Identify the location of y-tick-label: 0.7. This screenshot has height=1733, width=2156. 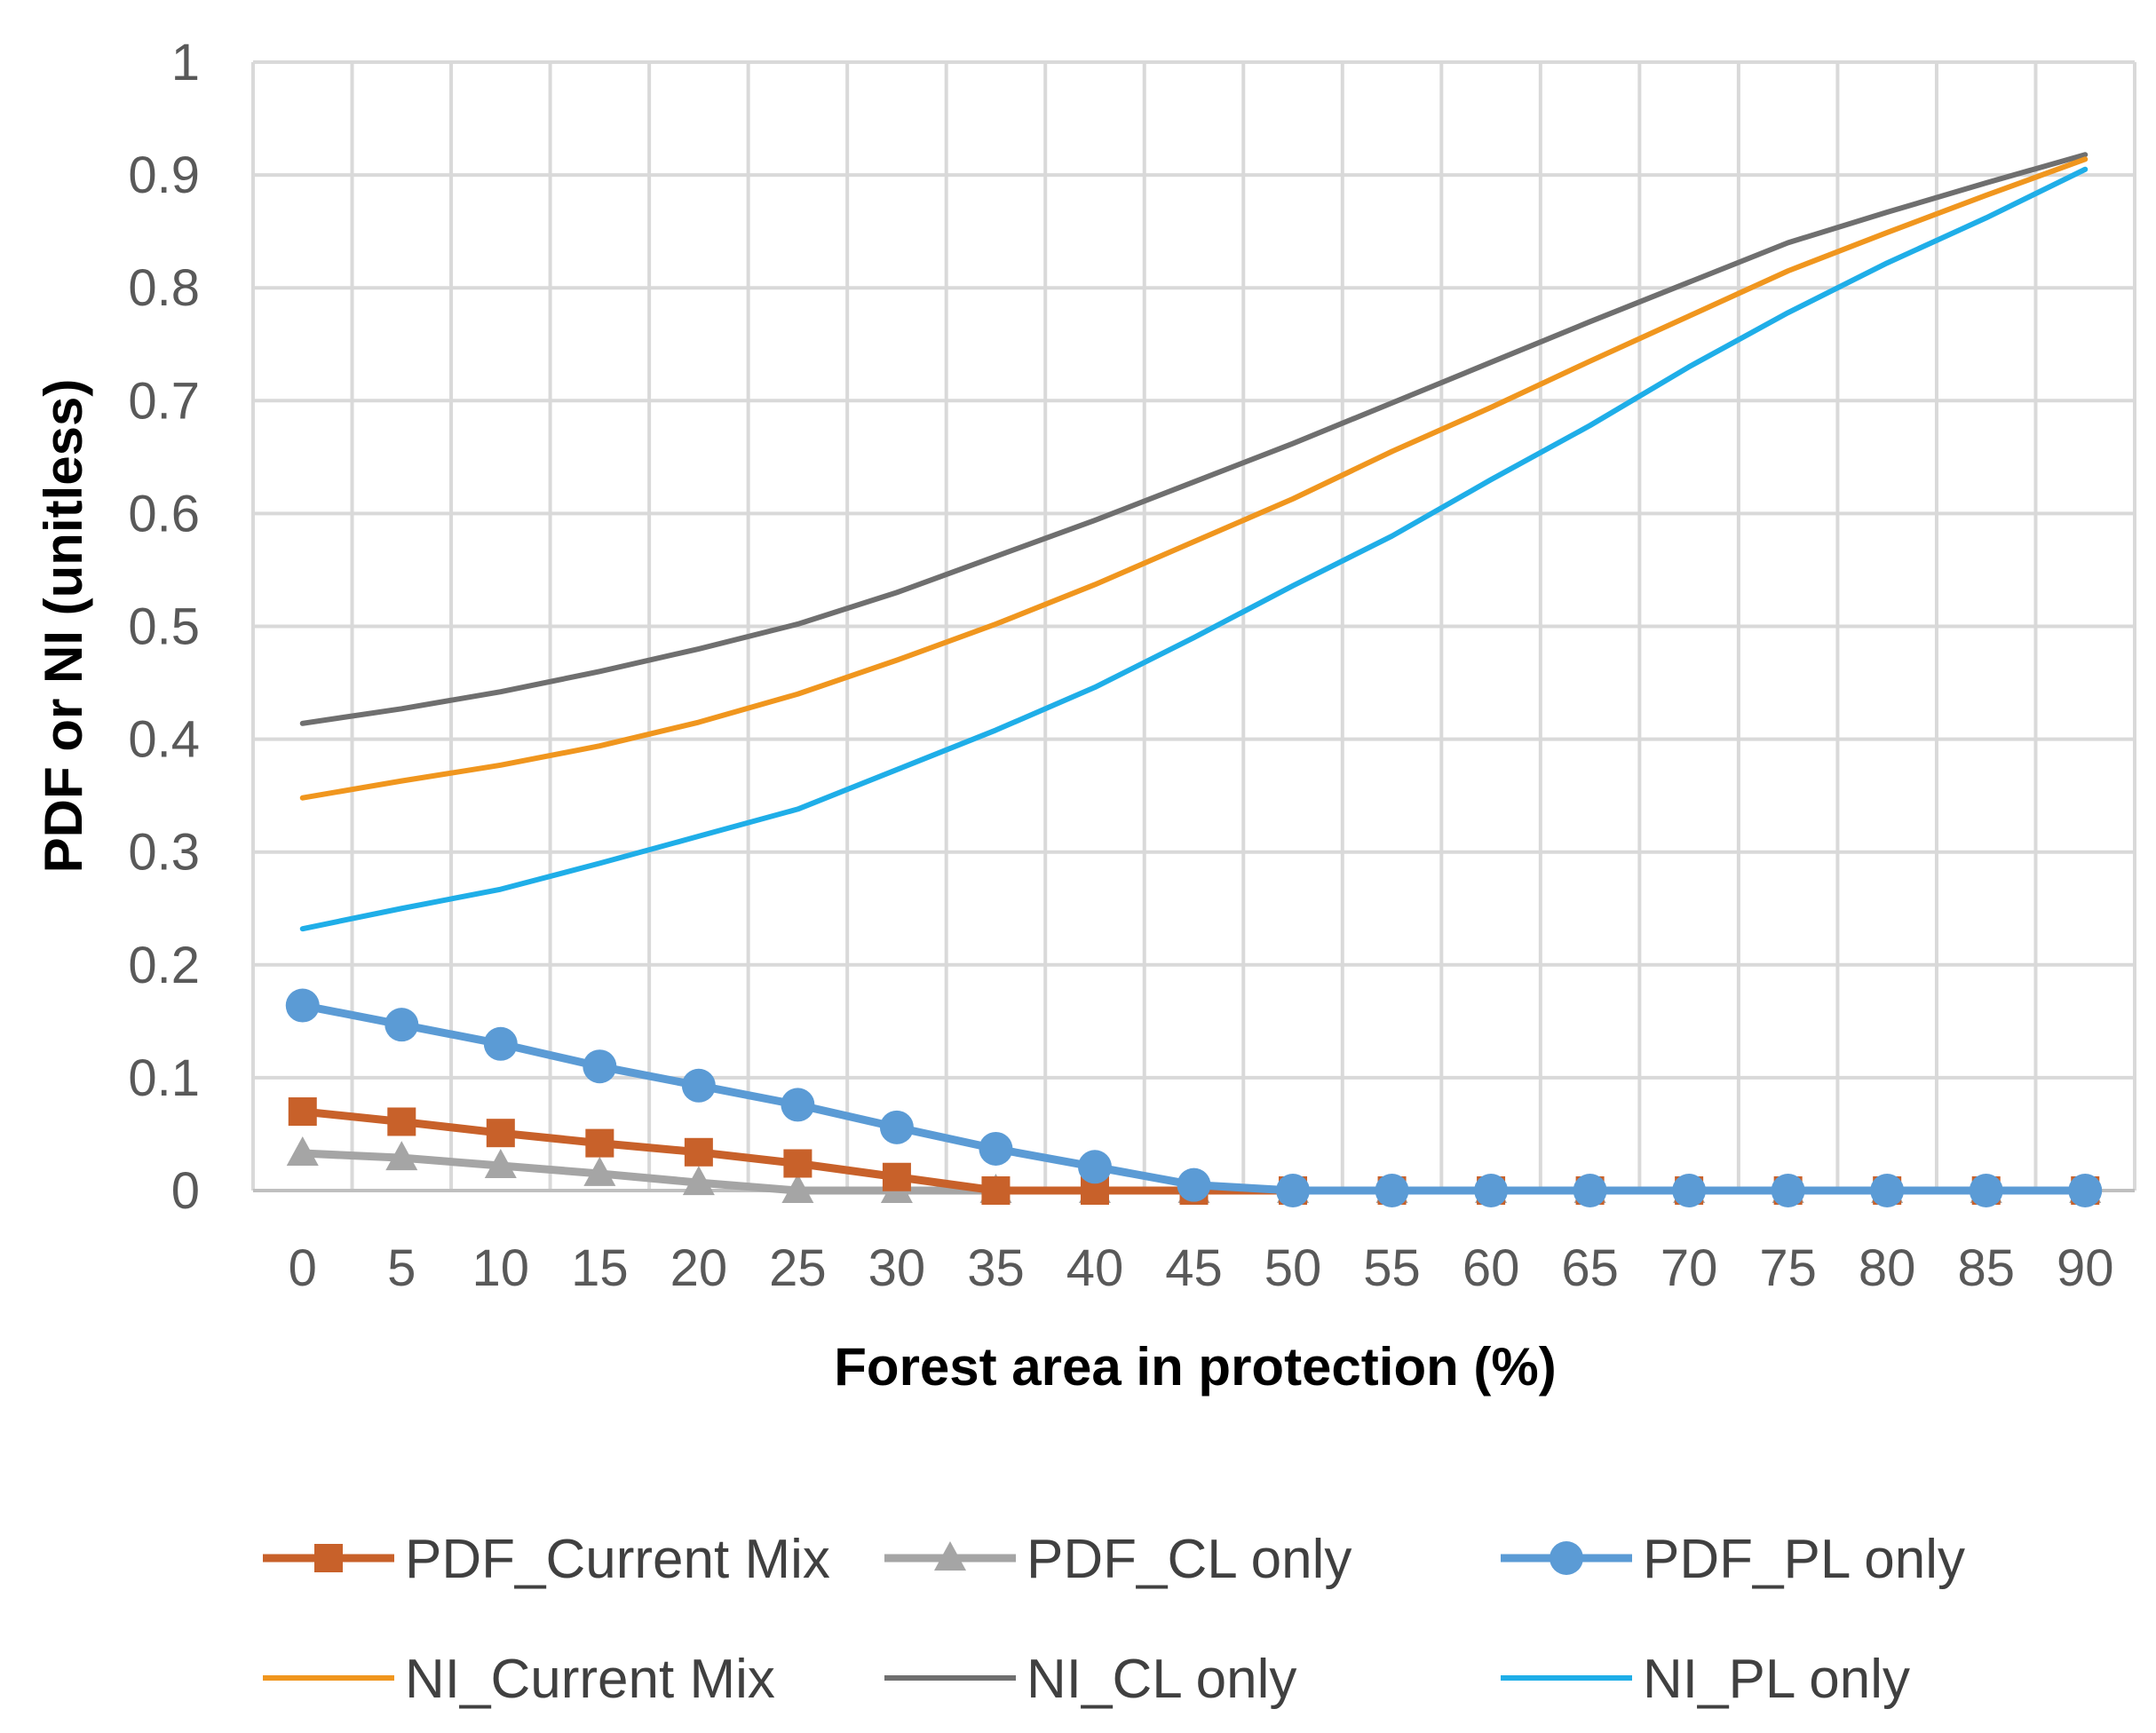
(164, 401).